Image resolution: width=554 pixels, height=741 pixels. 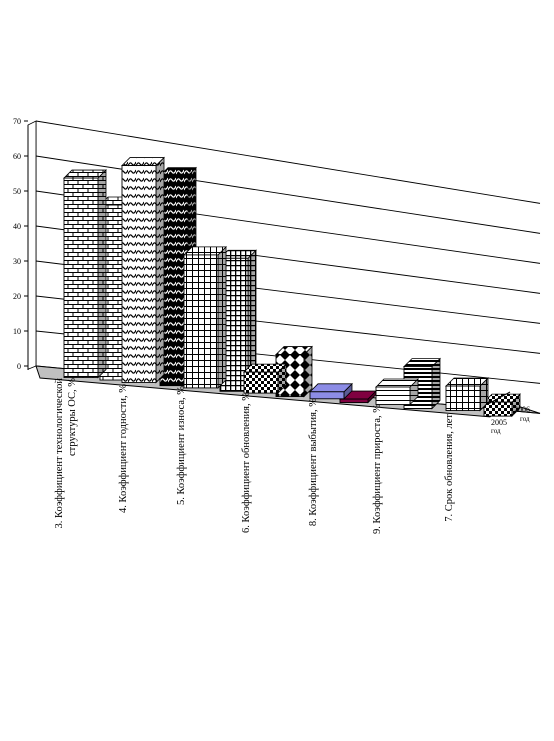 I want to click on bar-s1-c6, so click(x=502, y=405).